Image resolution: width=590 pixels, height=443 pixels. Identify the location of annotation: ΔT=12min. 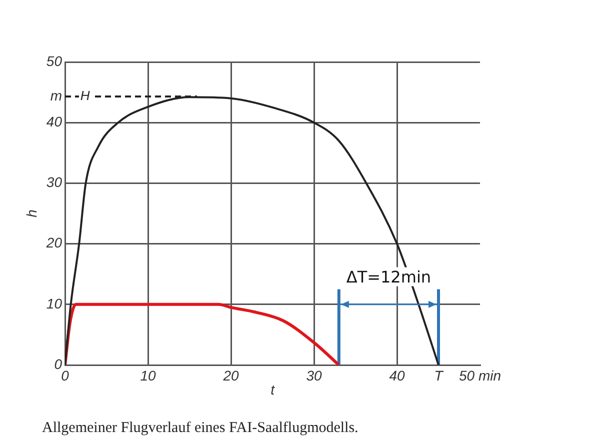
(389, 276).